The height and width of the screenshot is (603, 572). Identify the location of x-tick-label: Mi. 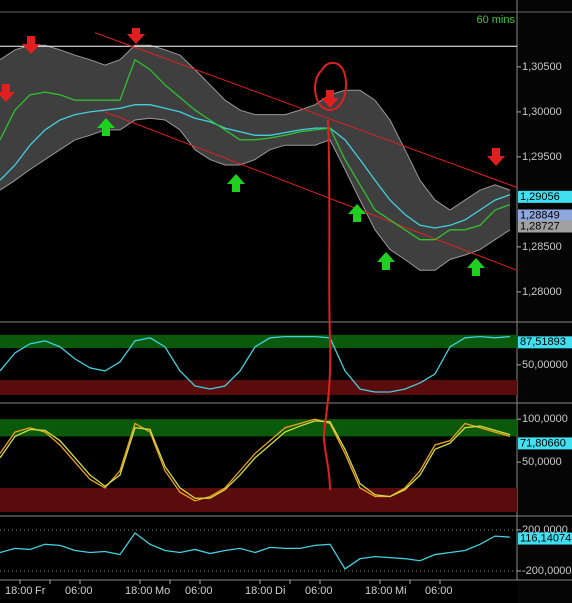
(401, 591).